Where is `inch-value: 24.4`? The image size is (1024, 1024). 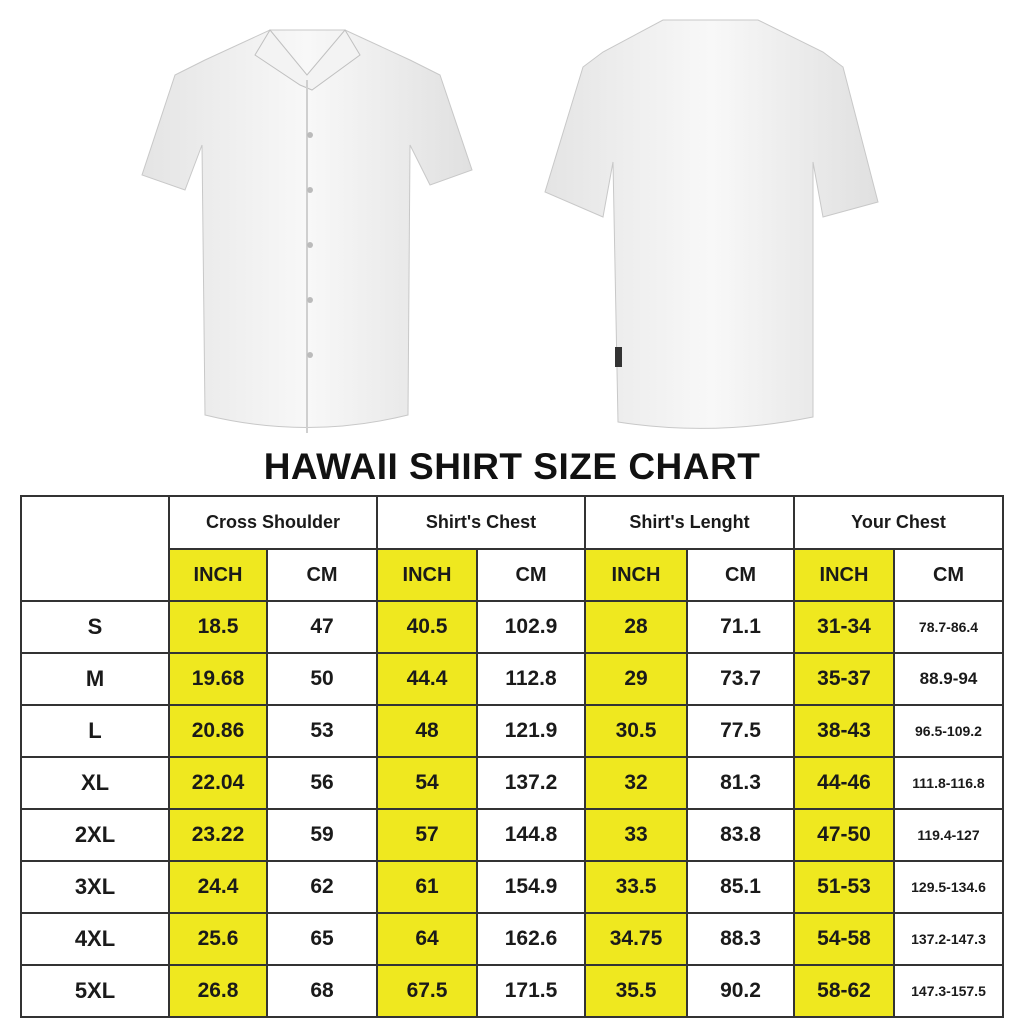 inch-value: 24.4 is located at coordinates (218, 887).